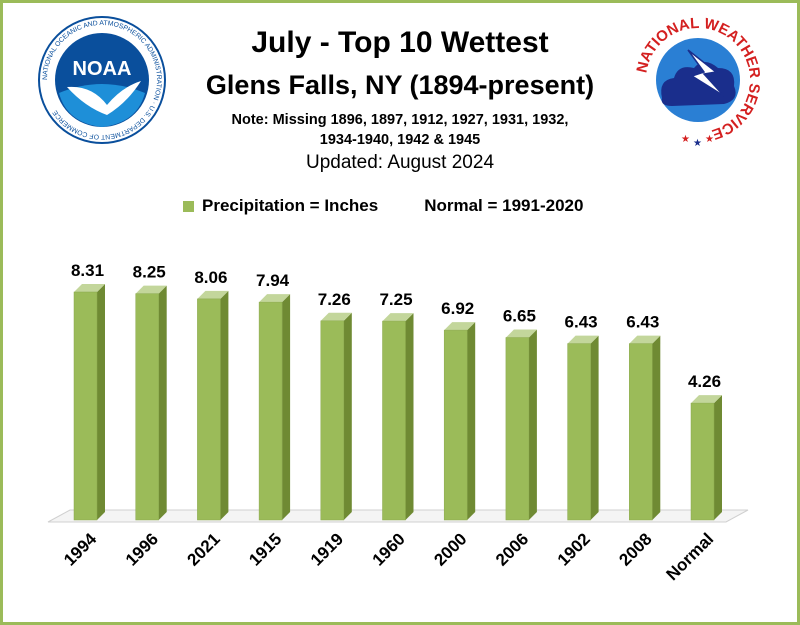  Describe the element at coordinates (574, 549) in the screenshot. I see `x-tick-label: 1902` at that location.